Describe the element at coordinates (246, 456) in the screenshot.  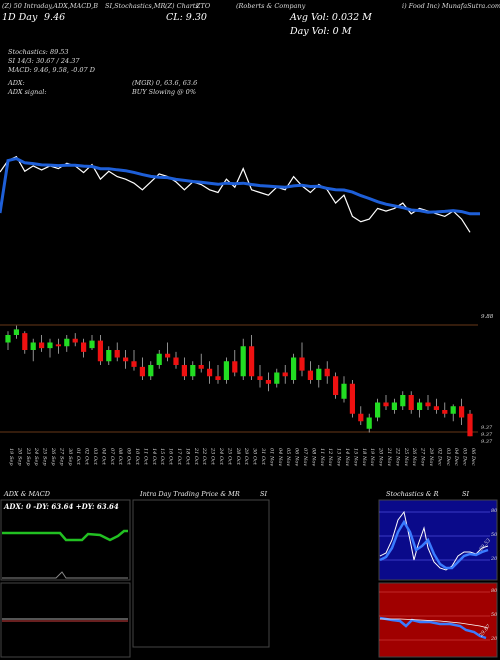
I see `date-tick-label: 29 Oct` at that location.